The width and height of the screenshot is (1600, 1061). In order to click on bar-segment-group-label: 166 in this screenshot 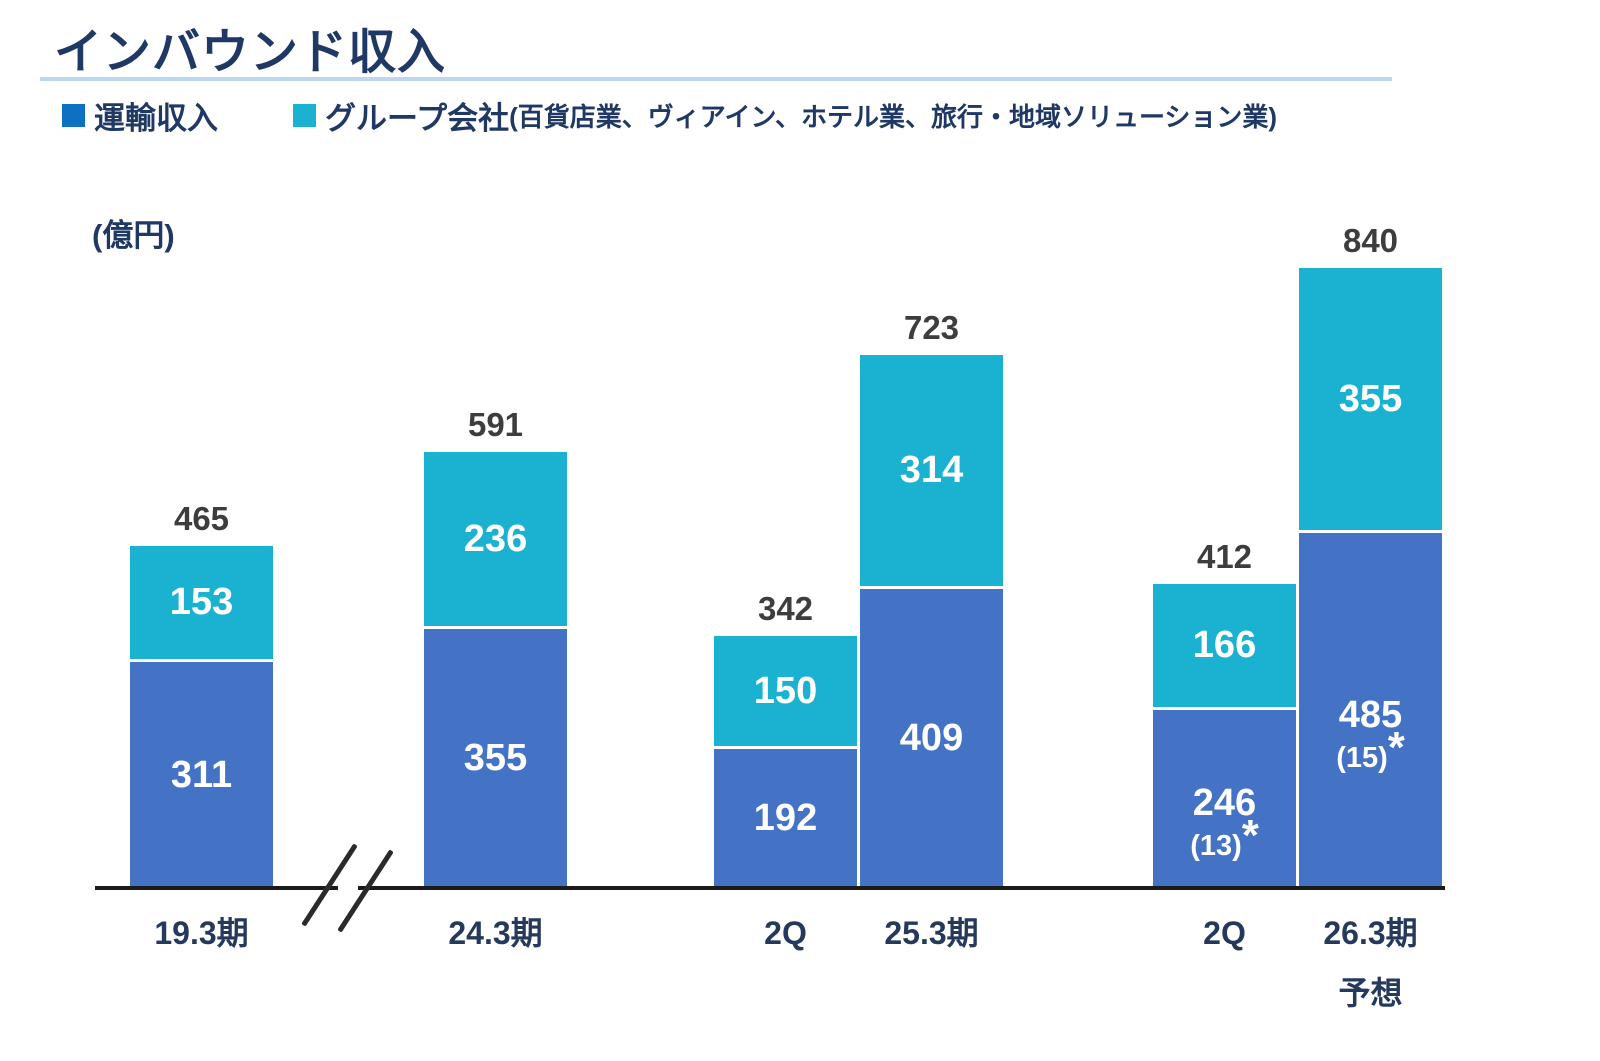, I will do `click(1224, 645)`.